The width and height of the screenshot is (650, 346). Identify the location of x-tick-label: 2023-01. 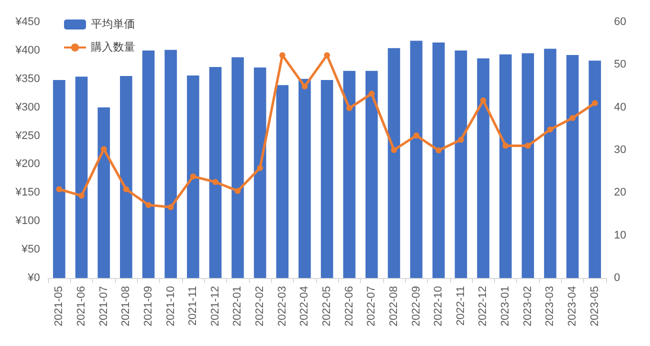
(506, 306).